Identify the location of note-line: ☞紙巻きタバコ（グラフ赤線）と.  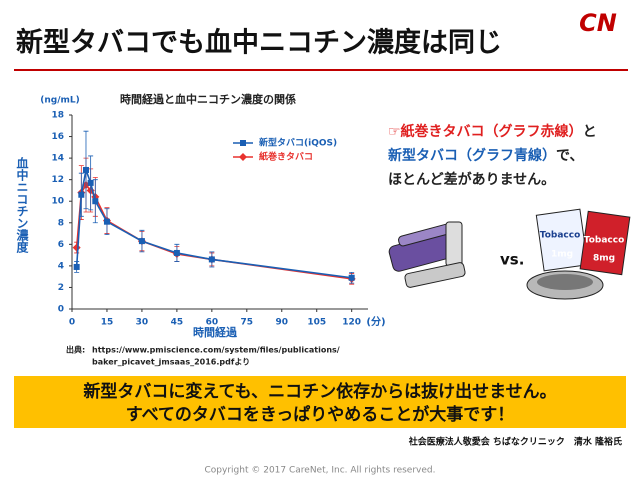
(492, 131).